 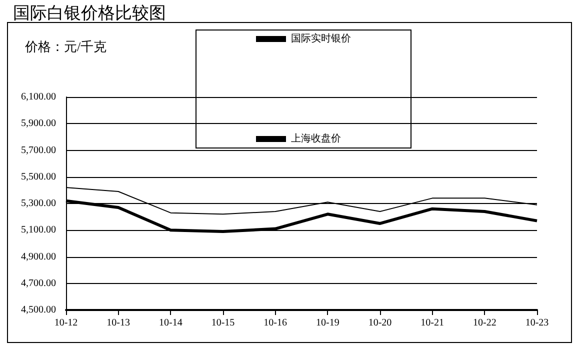 What do you see at coordinates (537, 323) in the screenshot?
I see `x-tick-label: 10-23` at bounding box center [537, 323].